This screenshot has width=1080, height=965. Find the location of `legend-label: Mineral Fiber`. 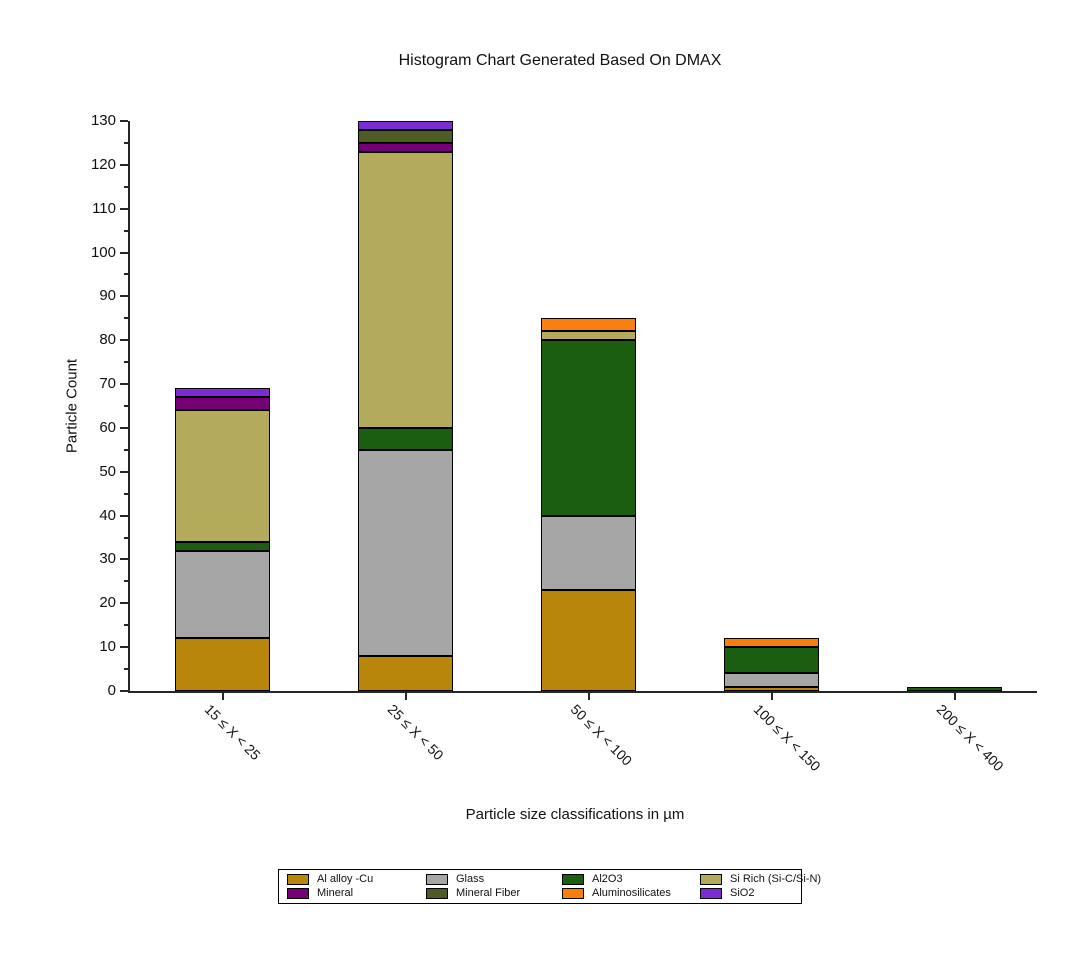

legend-label: Mineral Fiber is located at coordinates (488, 893).